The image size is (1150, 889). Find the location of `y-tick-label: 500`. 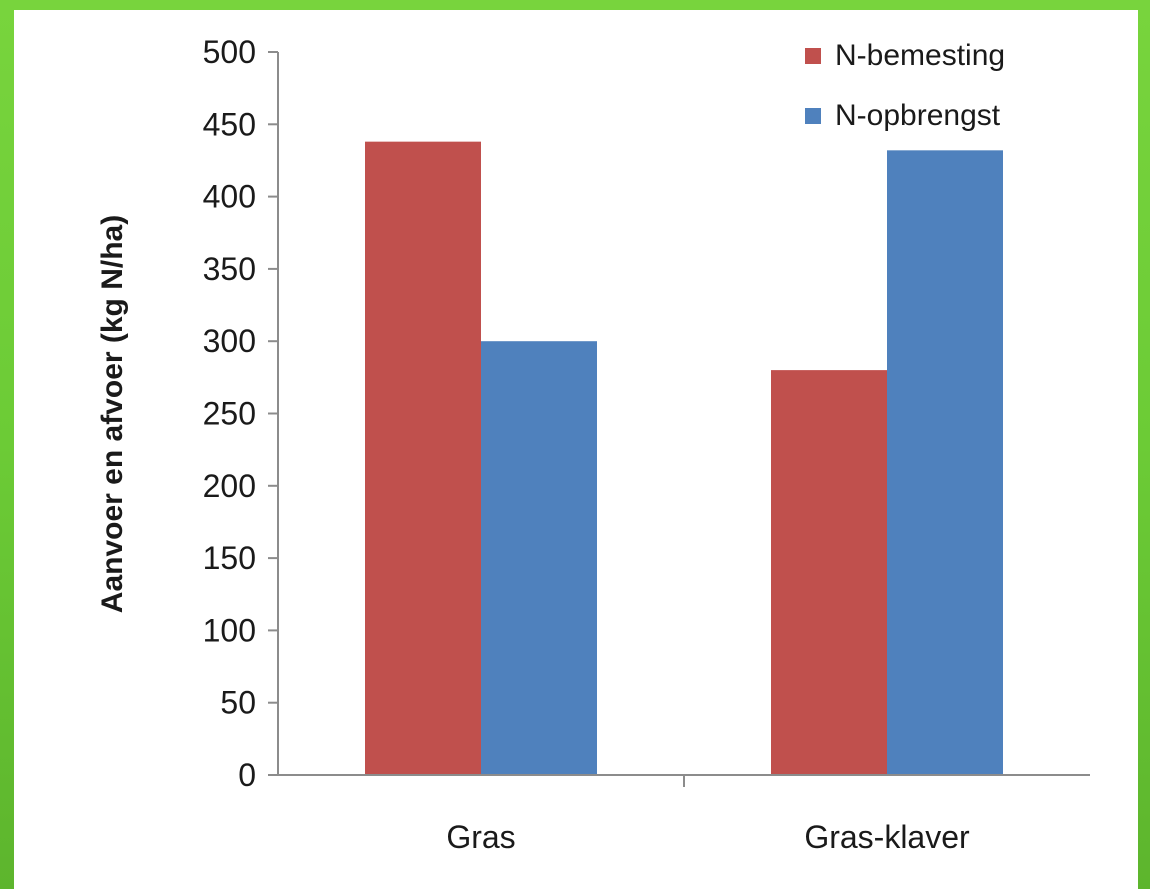

y-tick-label: 500 is located at coordinates (229, 52).